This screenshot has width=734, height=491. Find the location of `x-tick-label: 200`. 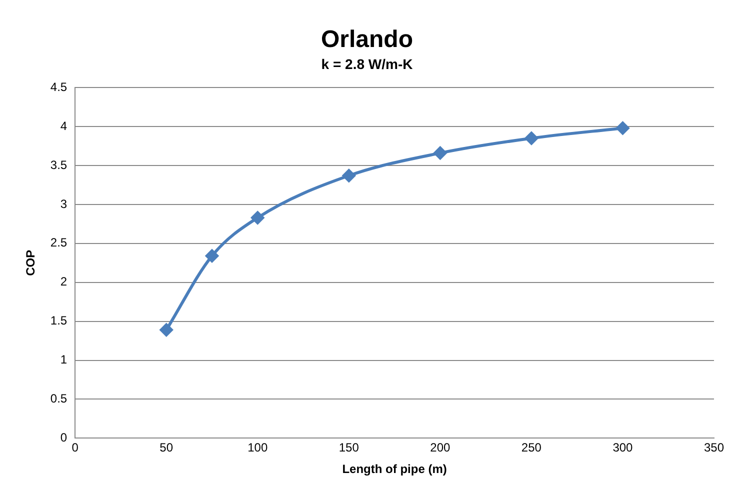

x-tick-label: 200 is located at coordinates (440, 447).